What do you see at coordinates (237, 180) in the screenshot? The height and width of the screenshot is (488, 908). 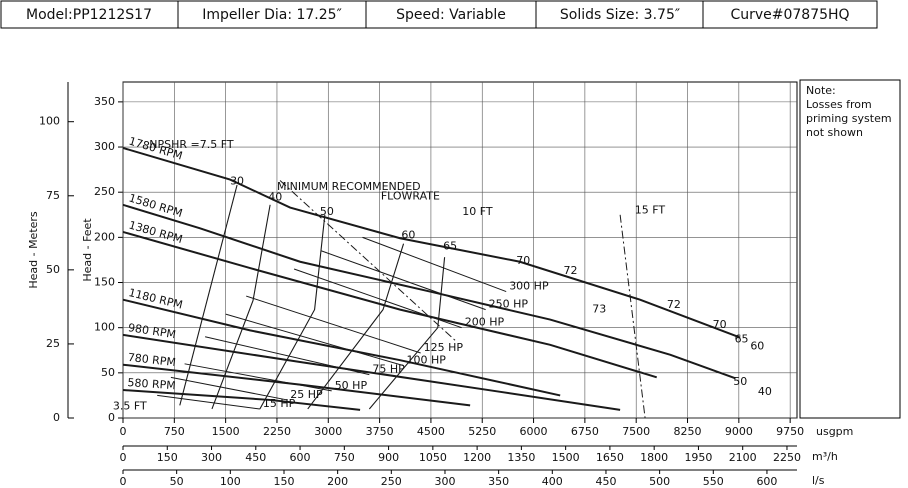 I see `annotation: 30` at bounding box center [237, 180].